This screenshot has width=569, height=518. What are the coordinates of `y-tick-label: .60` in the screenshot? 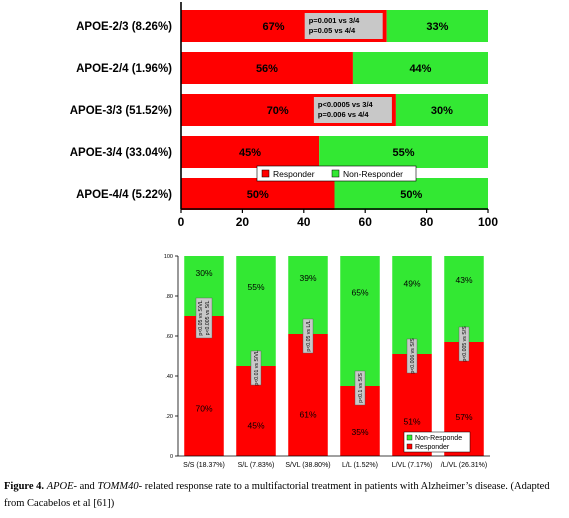 It's located at (169, 337).